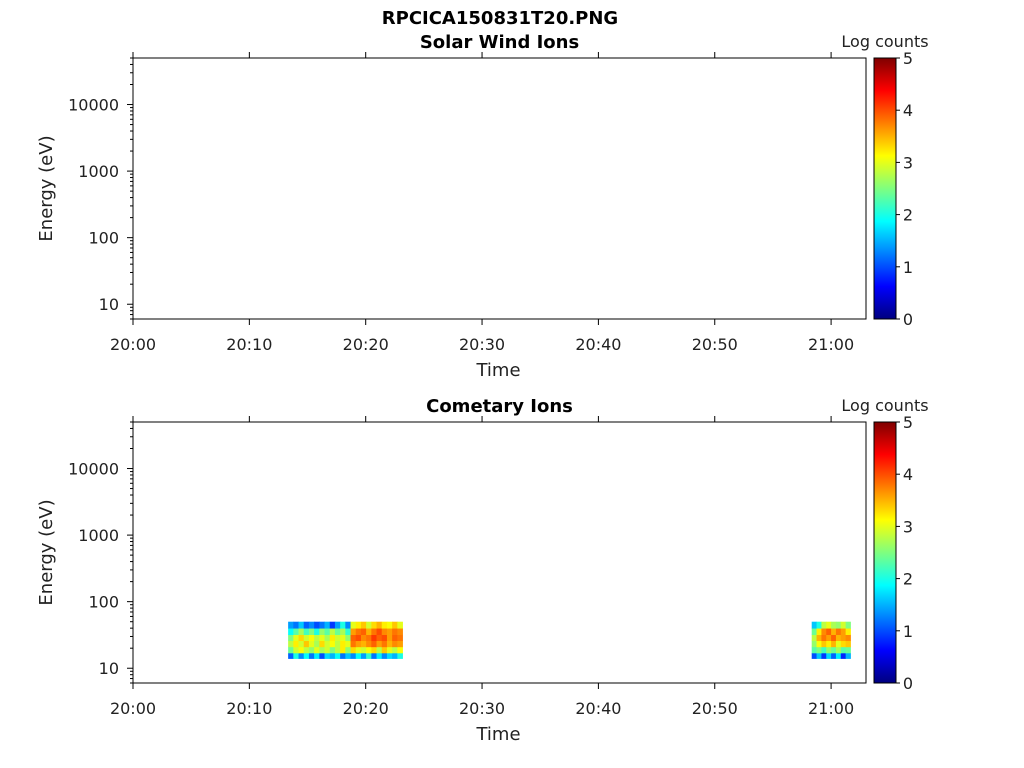 The image size is (1024, 768). What do you see at coordinates (249, 344) in the screenshot?
I see `x-tick-label: 20:10` at bounding box center [249, 344].